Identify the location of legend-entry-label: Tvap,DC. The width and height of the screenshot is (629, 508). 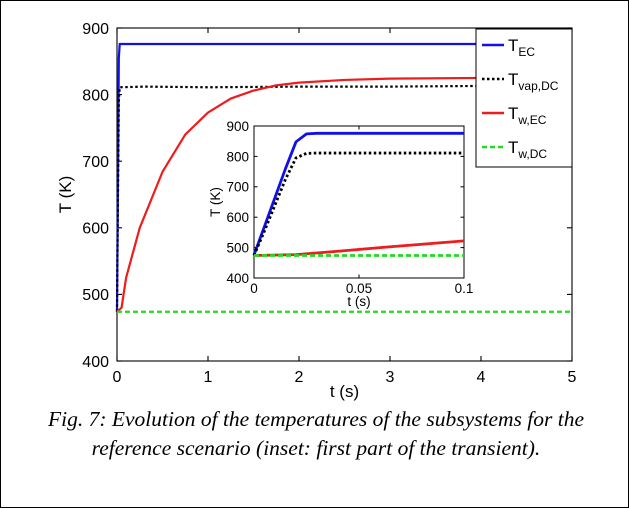
(533, 81).